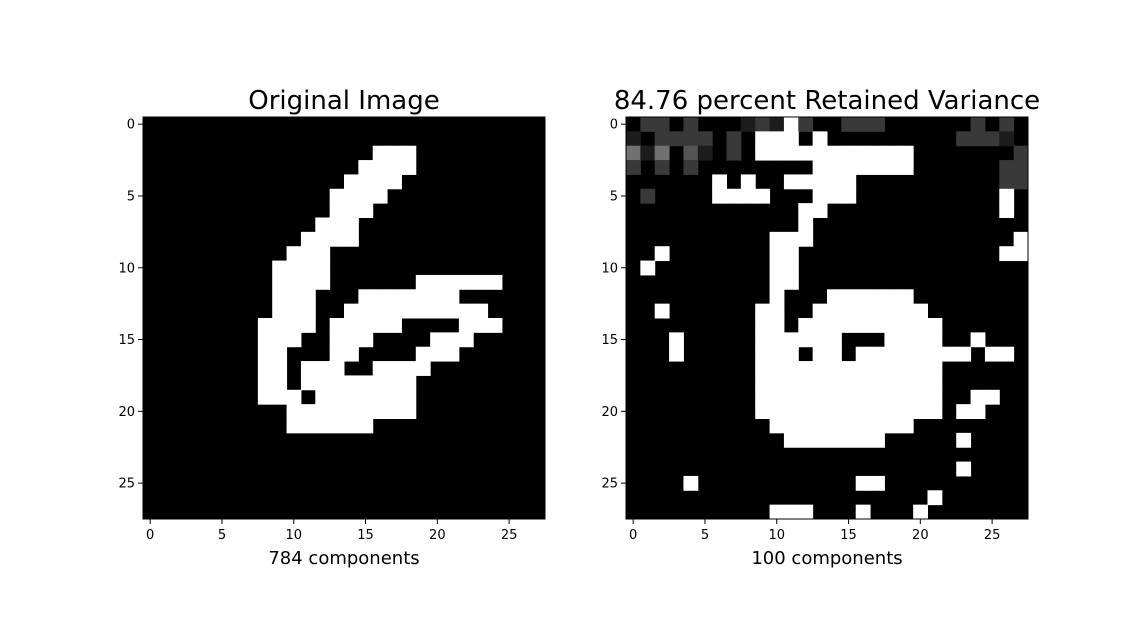 The width and height of the screenshot is (1142, 630). I want to click on y-tick-label: 25, so click(609, 484).